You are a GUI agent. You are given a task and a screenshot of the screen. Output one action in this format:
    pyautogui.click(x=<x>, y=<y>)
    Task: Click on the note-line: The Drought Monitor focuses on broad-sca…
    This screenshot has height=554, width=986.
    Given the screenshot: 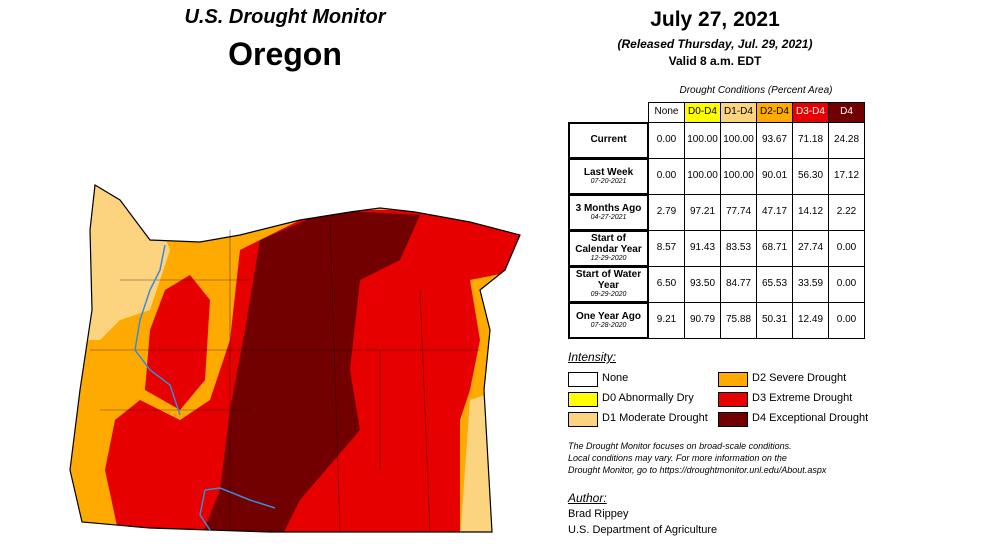 What is the action you would take?
    pyautogui.click(x=680, y=446)
    